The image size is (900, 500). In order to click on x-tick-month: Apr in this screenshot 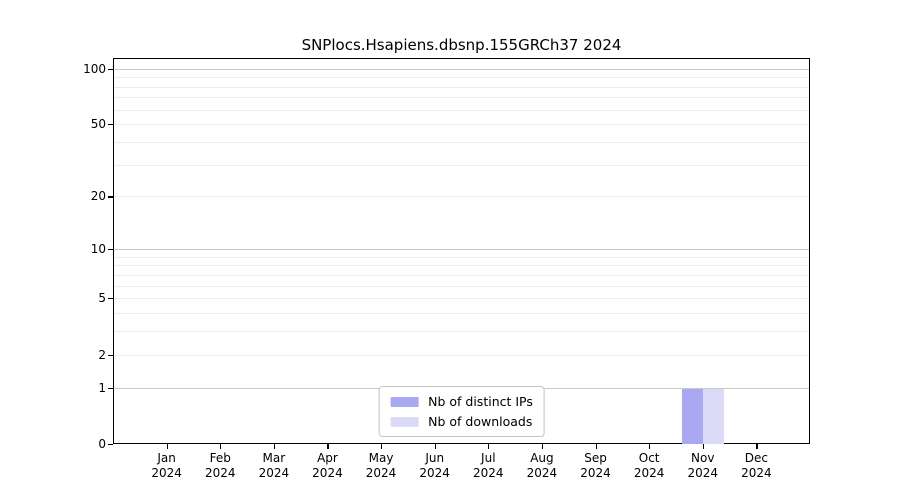, I will do `click(327, 458)`.